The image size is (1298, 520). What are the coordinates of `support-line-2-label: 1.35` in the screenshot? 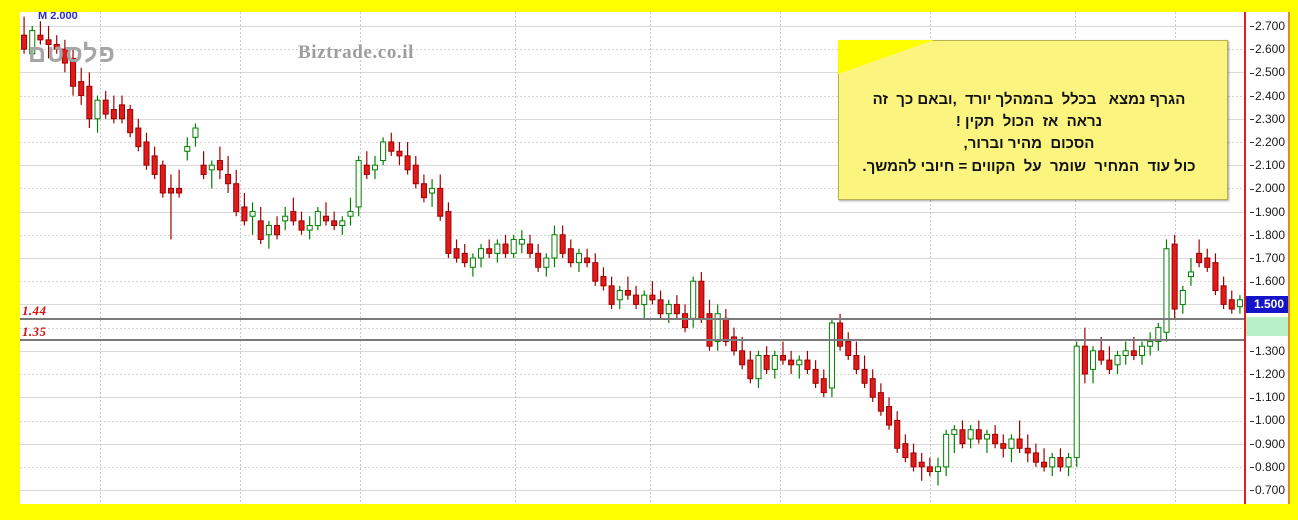 It's located at (34, 332).